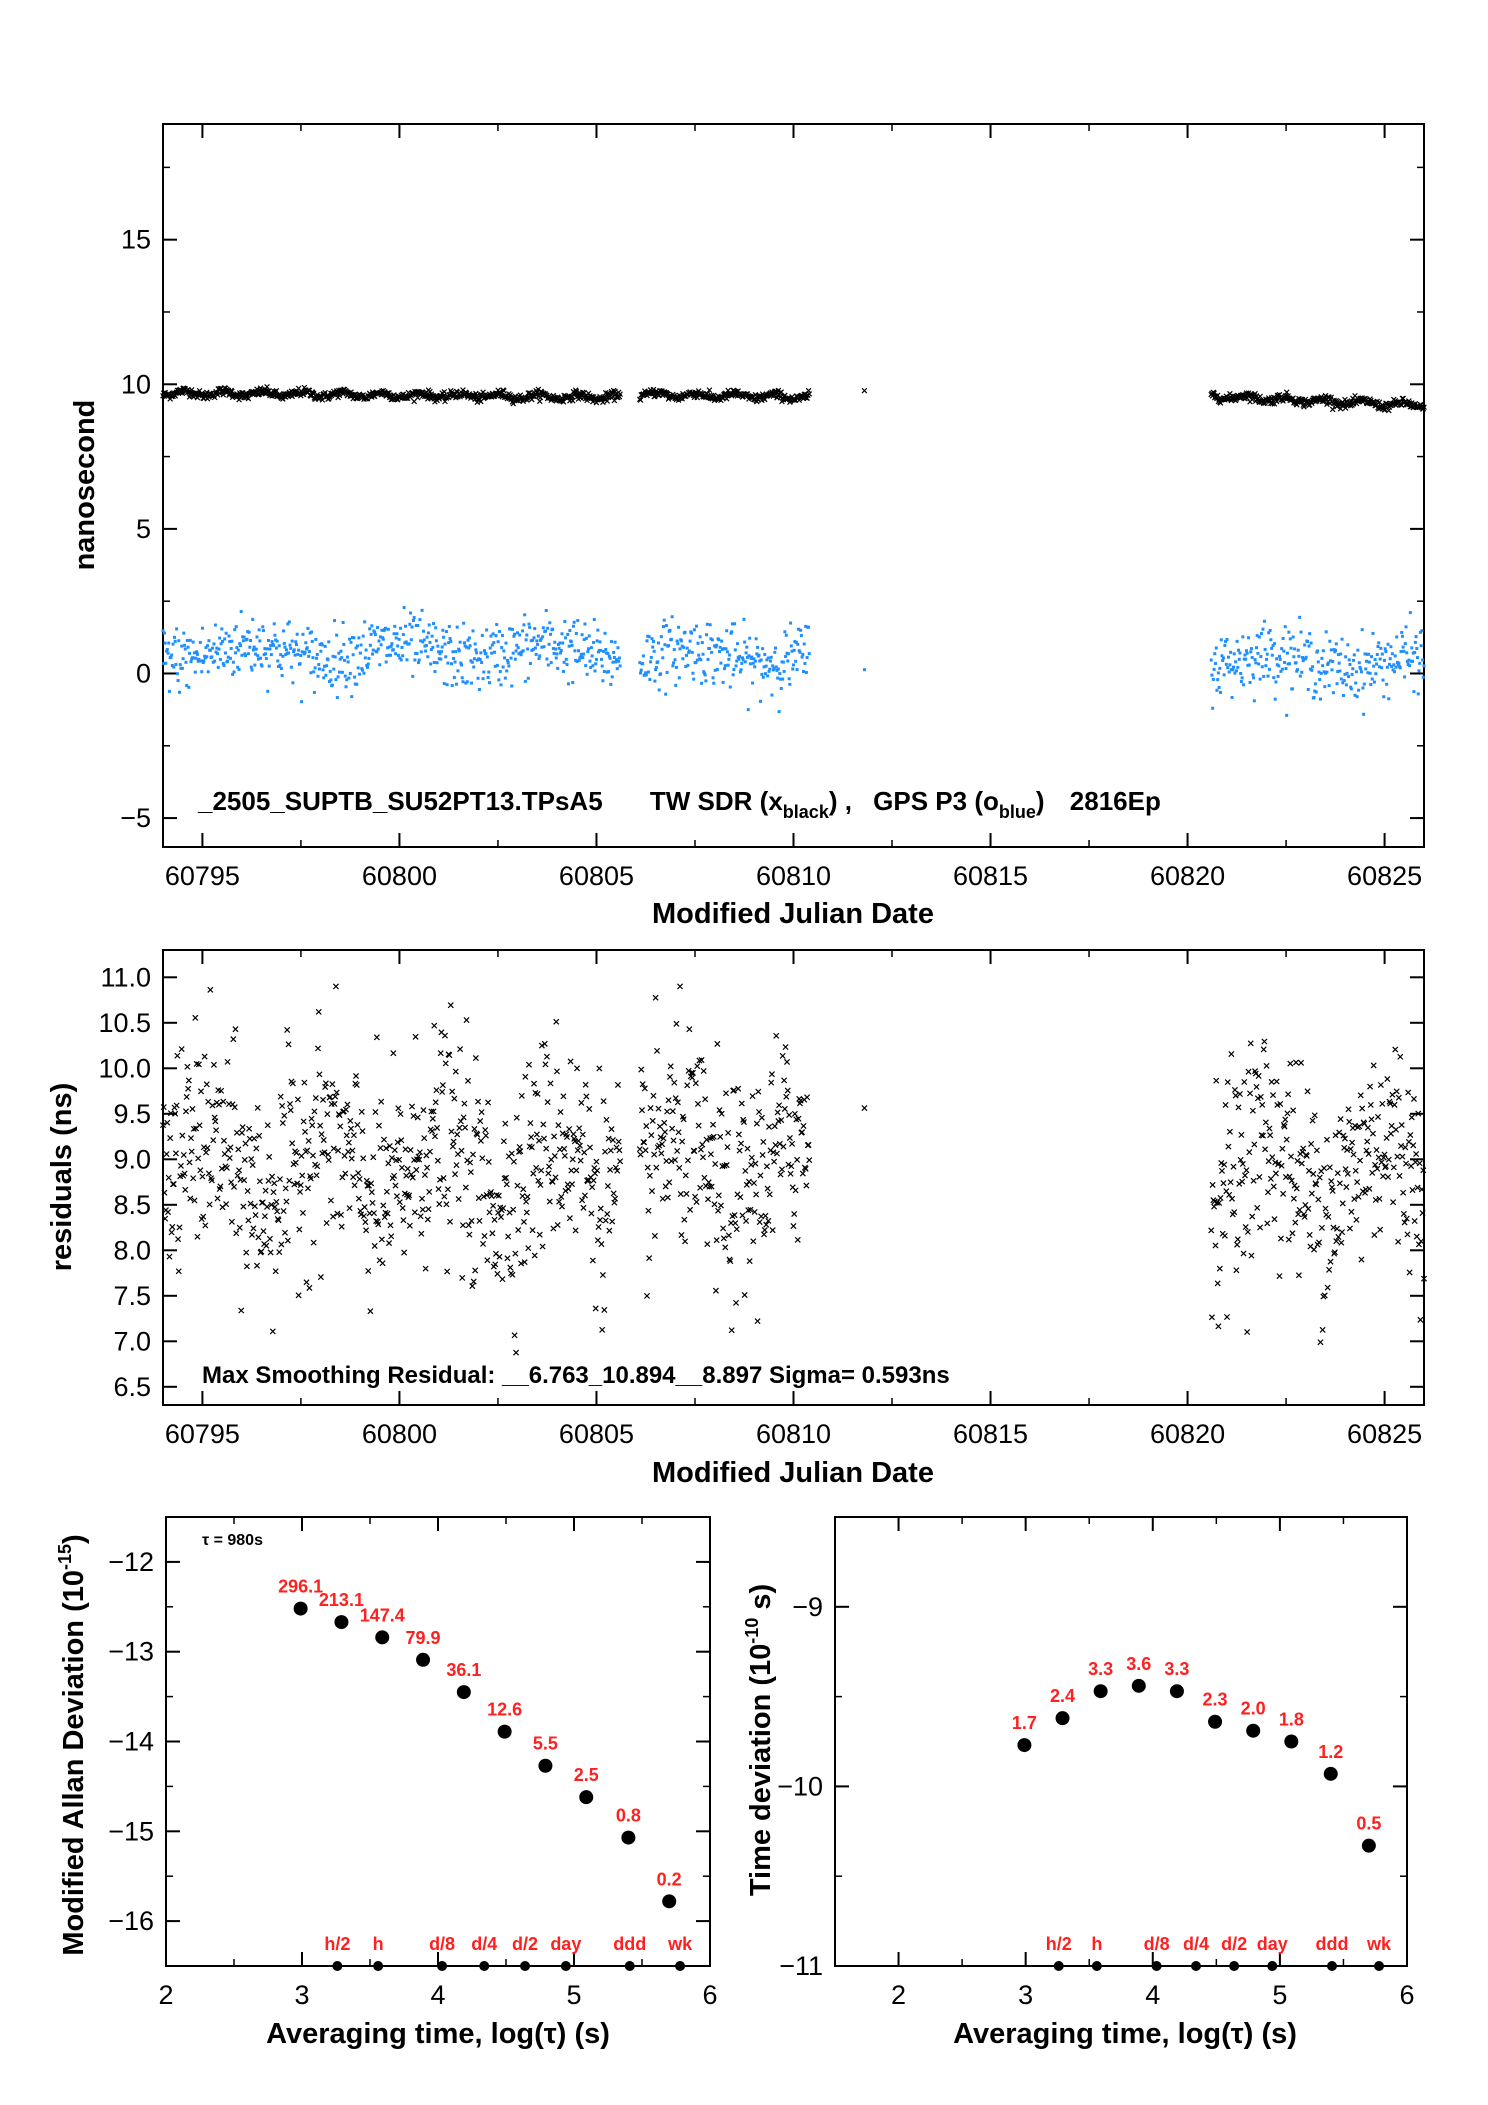  Describe the element at coordinates (1062, 1718) in the screenshot. I see `data-point` at that location.